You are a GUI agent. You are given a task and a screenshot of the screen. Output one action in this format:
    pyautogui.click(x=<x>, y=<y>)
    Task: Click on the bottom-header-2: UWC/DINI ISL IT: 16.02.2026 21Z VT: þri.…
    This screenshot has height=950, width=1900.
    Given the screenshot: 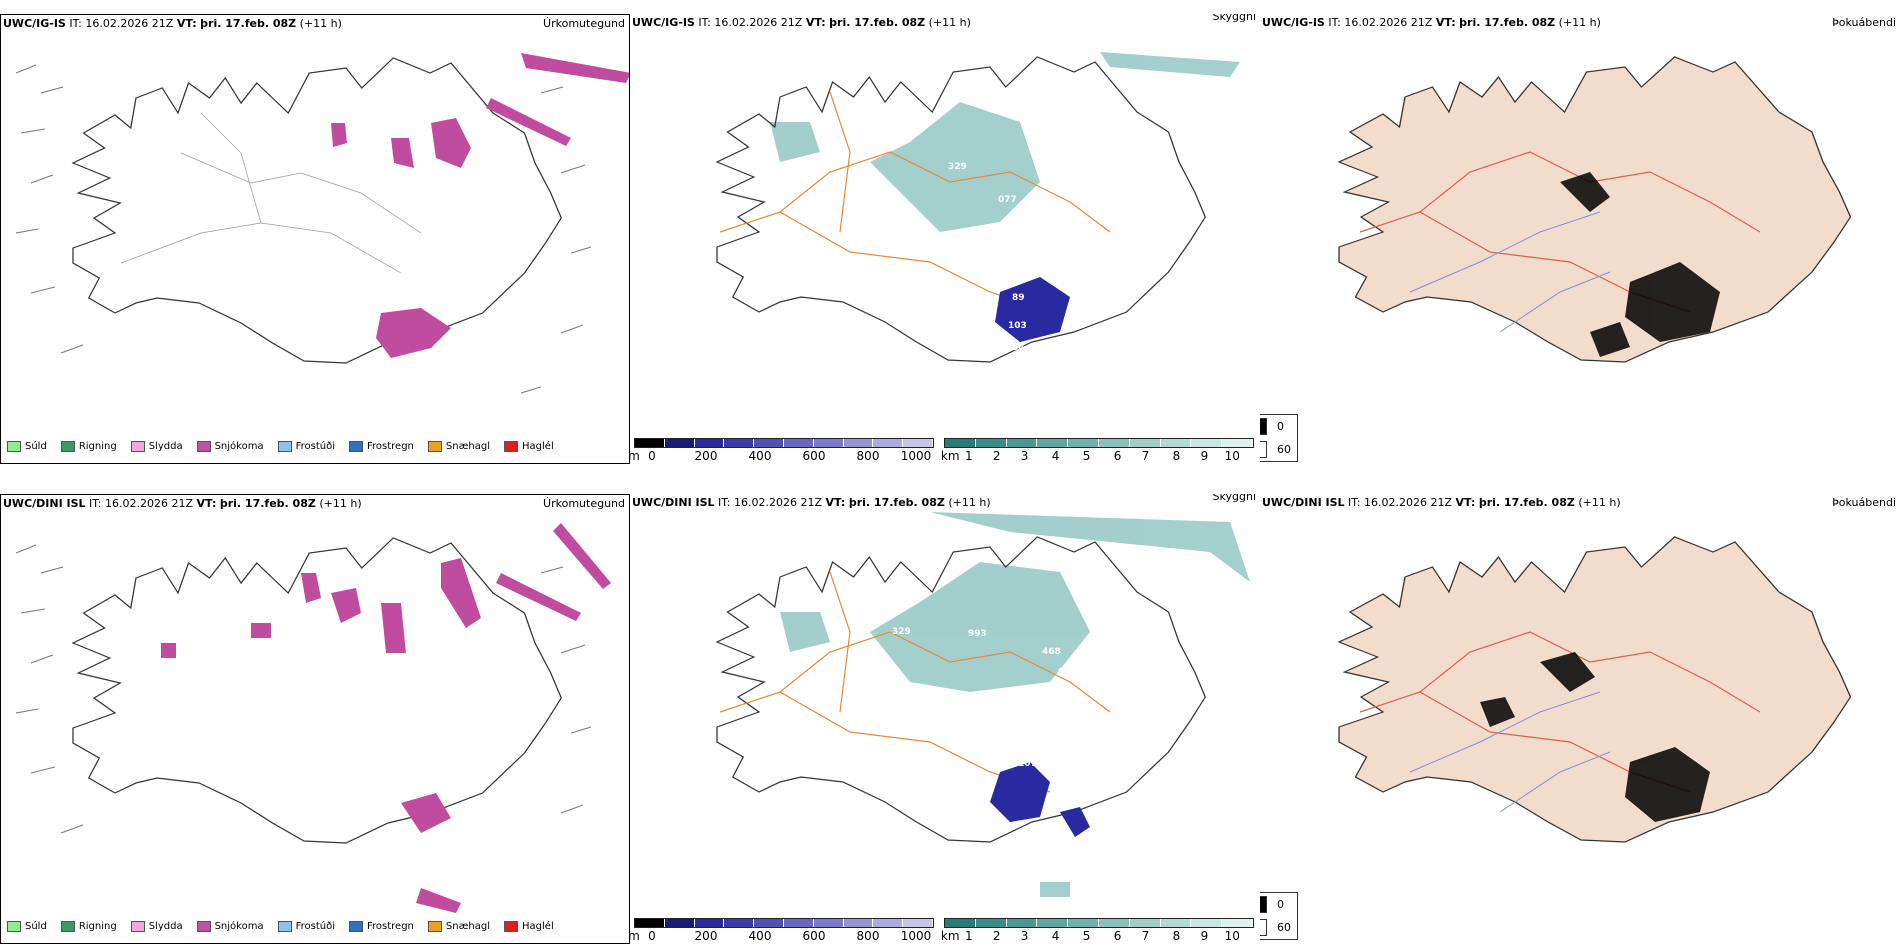 What is the action you would take?
    pyautogui.click(x=811, y=502)
    